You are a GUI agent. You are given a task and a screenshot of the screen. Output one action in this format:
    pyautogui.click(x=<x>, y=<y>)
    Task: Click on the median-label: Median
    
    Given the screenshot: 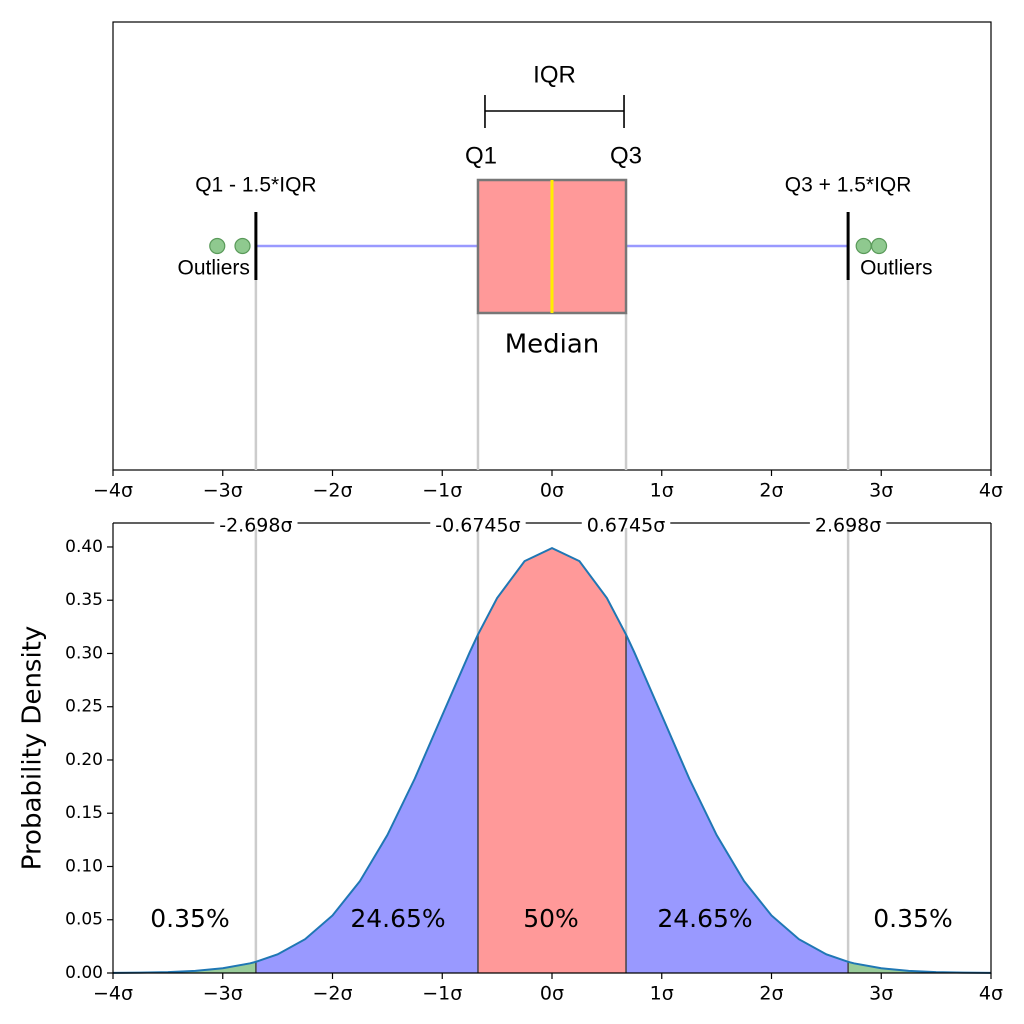 What is the action you would take?
    pyautogui.click(x=552, y=345)
    